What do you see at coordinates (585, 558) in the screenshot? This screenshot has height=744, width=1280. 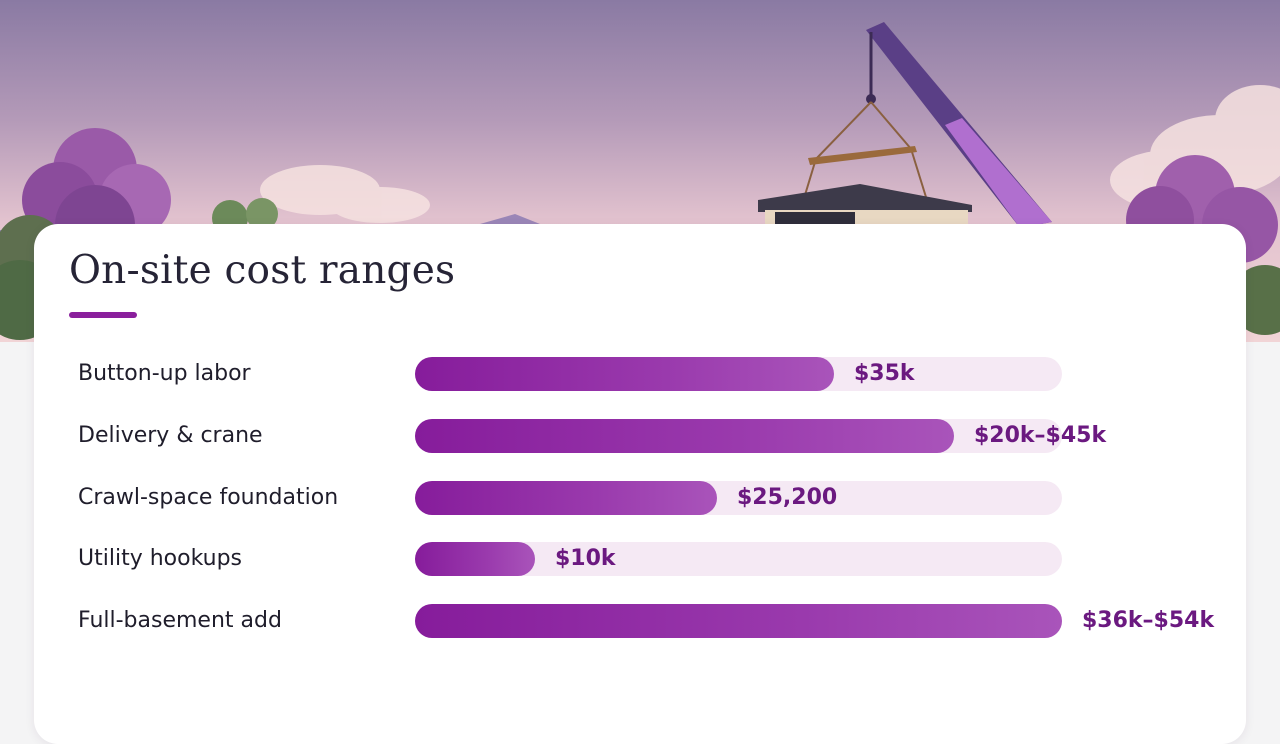 I see `bar-value-label: $10k` at bounding box center [585, 558].